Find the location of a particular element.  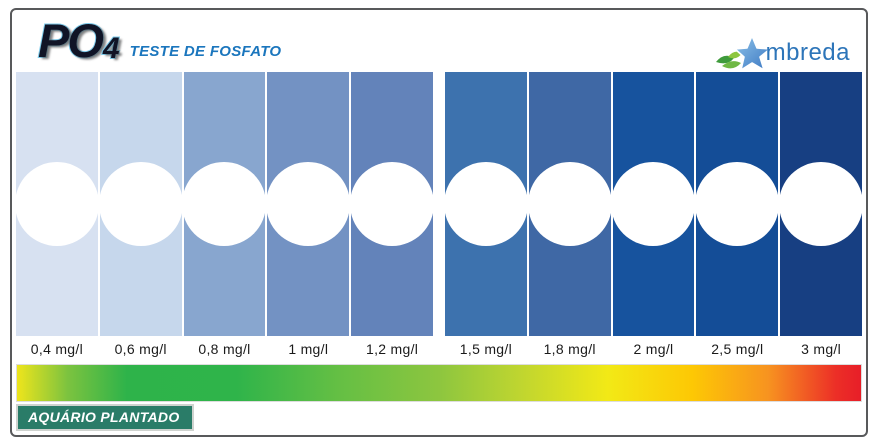

scale-cell: 3 mg/l is located at coordinates (821, 217).